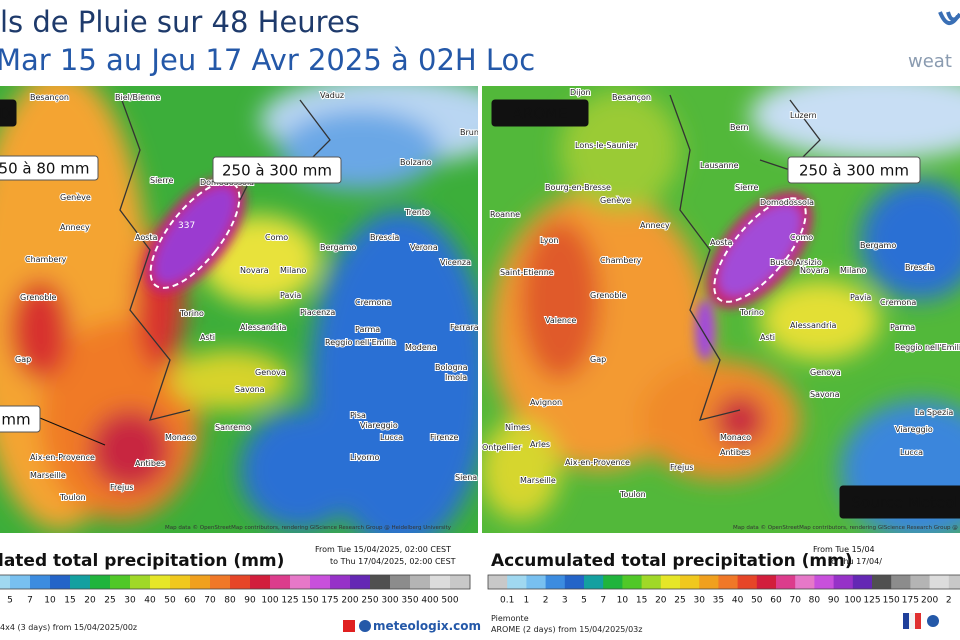 Image resolution: width=960 pixels, height=640 pixels. Describe the element at coordinates (878, 245) in the screenshot. I see `city-label: Bergamo` at that location.